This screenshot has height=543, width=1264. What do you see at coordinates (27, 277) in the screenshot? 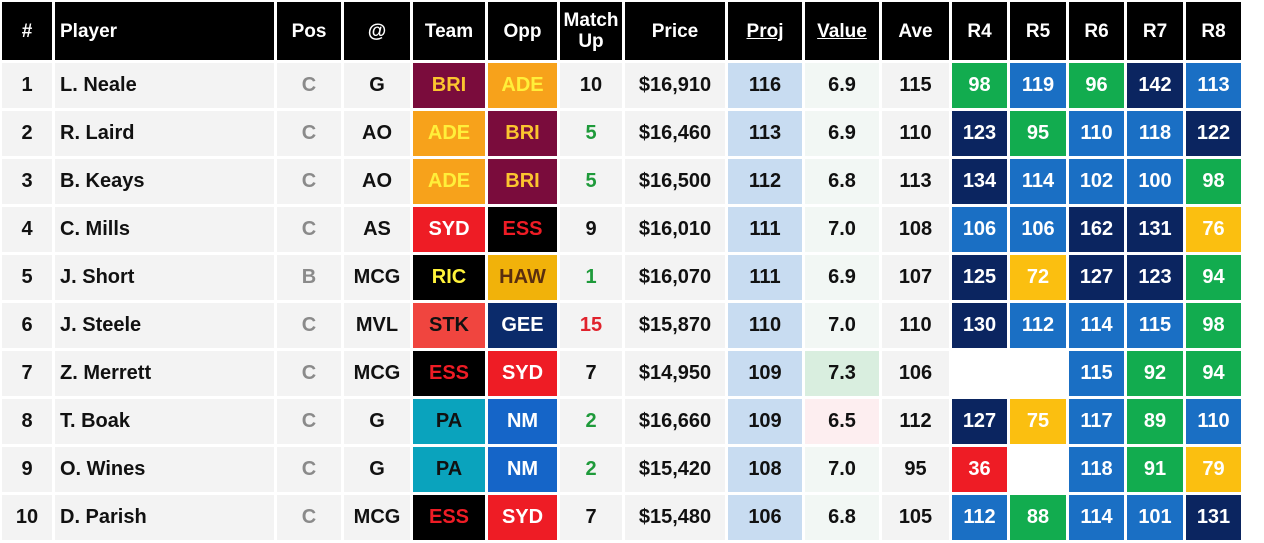
I see `rank-cell: 5` at bounding box center [27, 277].